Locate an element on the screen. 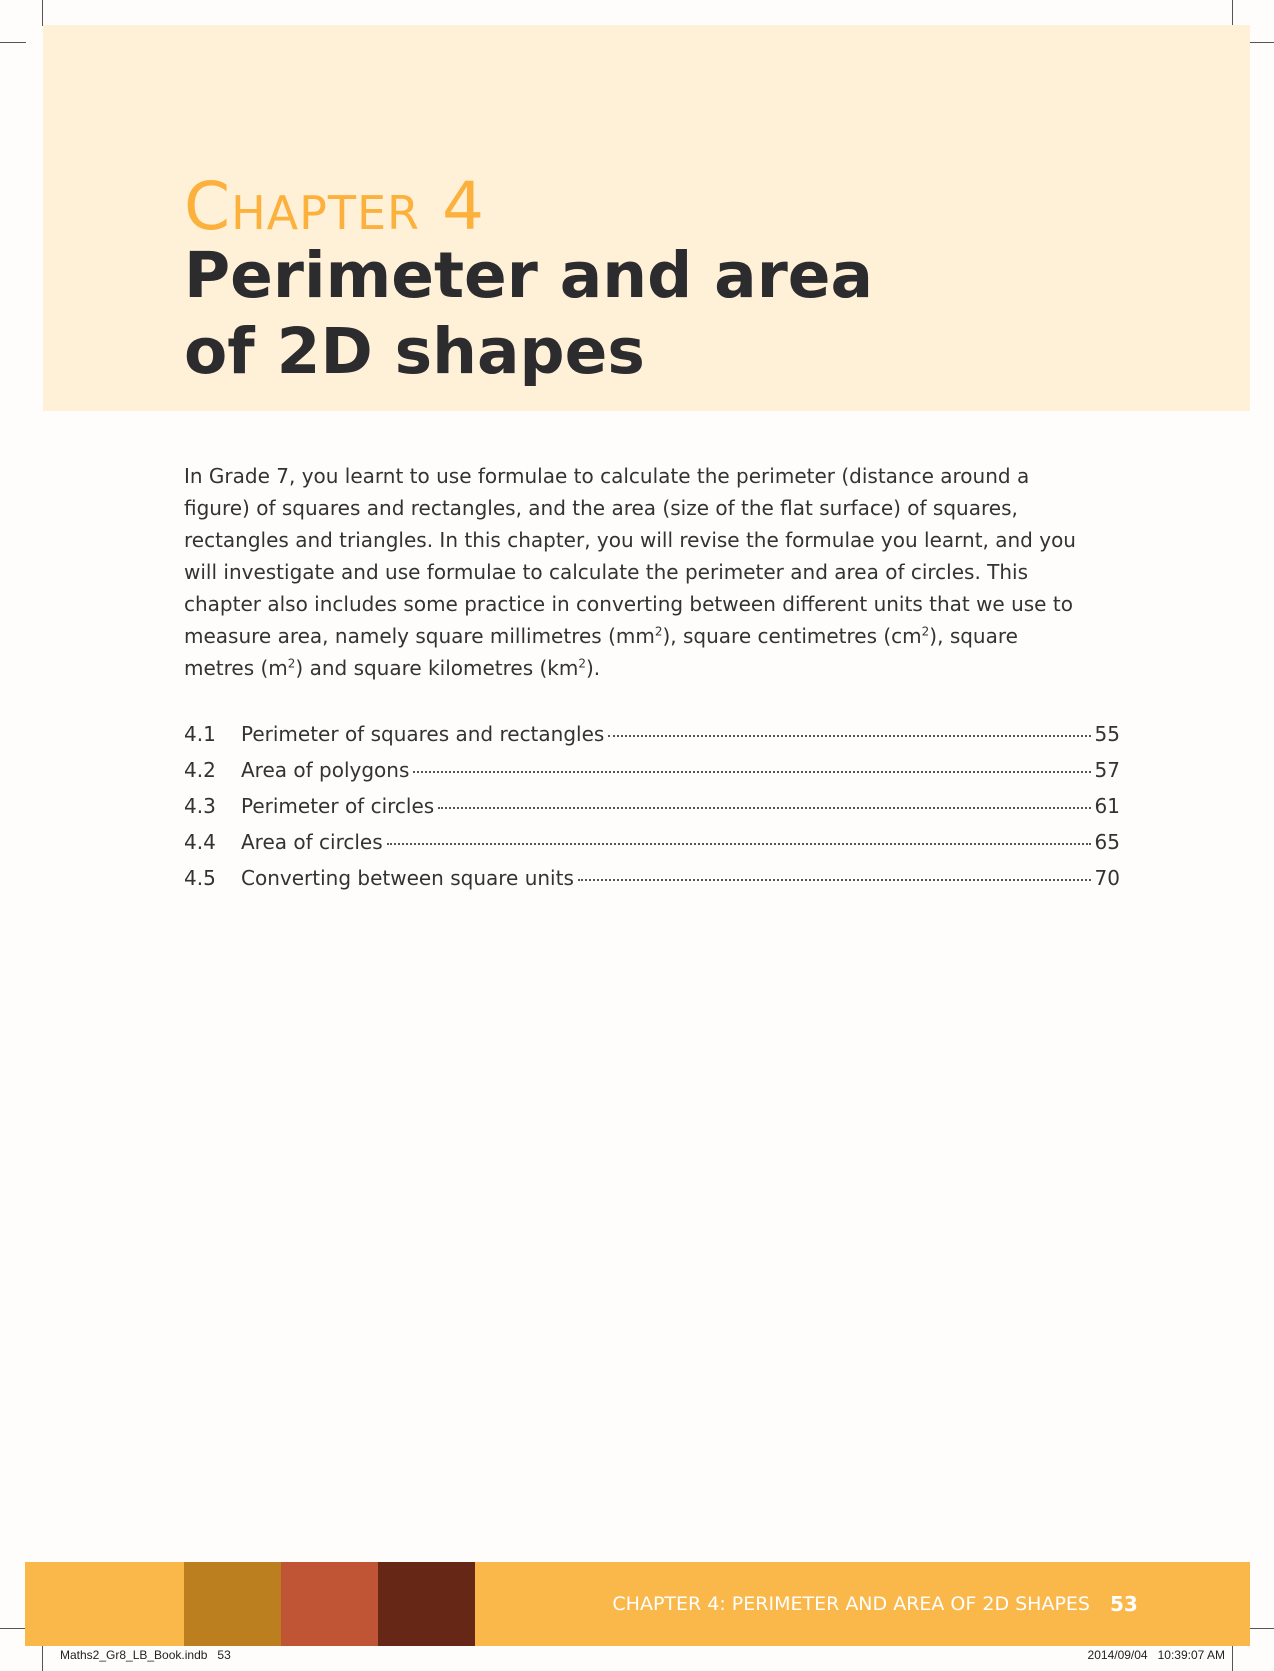  toc-section-title: Area of circles is located at coordinates (312, 842).